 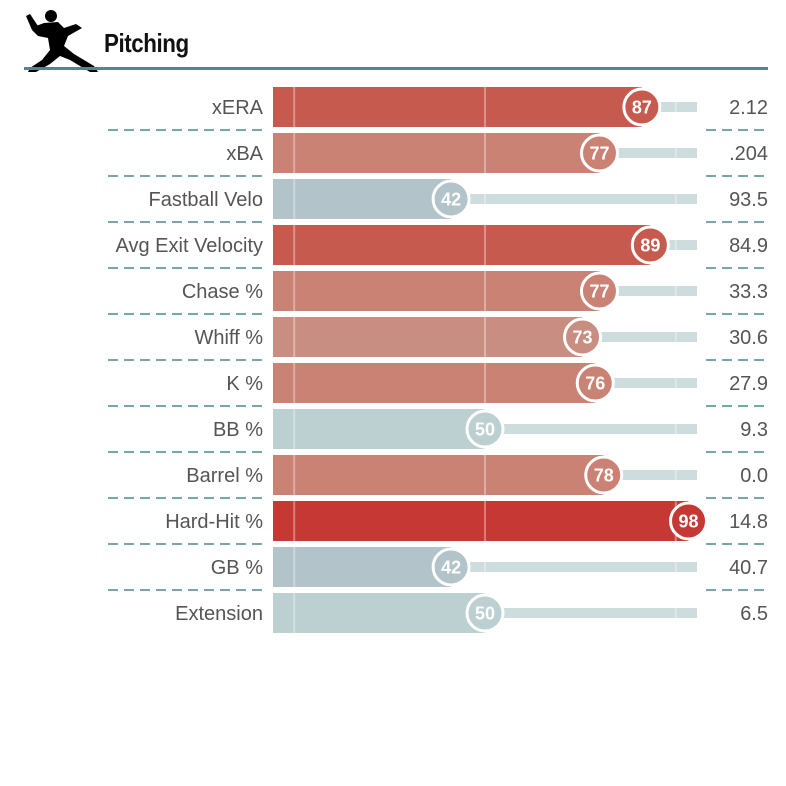 What do you see at coordinates (396, 39) in the screenshot?
I see `section-header: Pitching` at bounding box center [396, 39].